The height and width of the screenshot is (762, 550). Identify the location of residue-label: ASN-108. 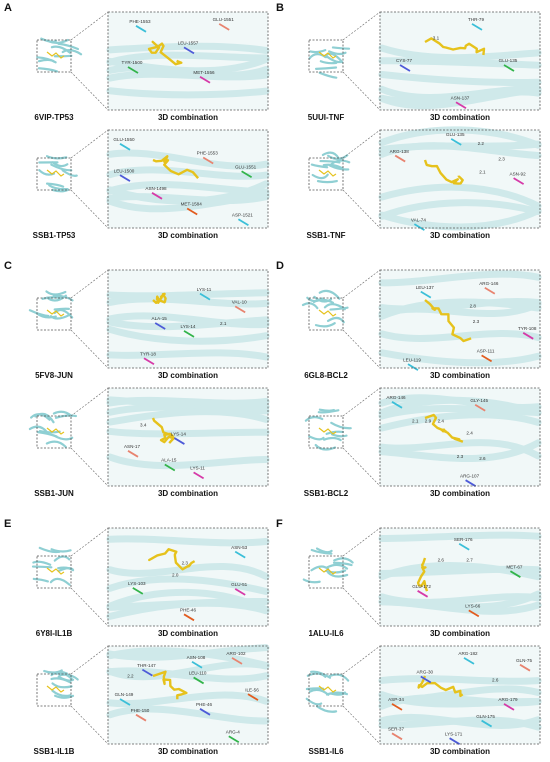
(196, 657).